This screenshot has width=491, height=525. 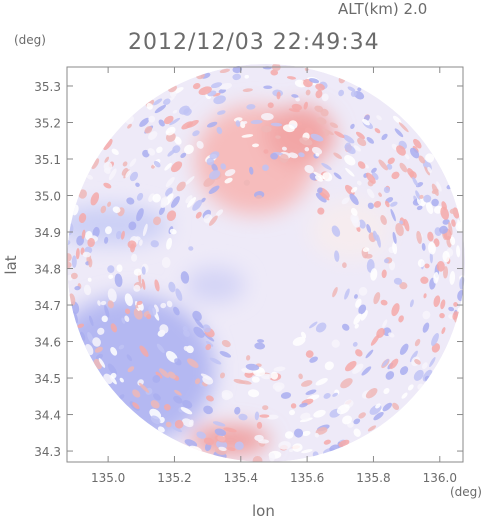 What do you see at coordinates (30, 40) in the screenshot?
I see `y-unit: (deg)` at bounding box center [30, 40].